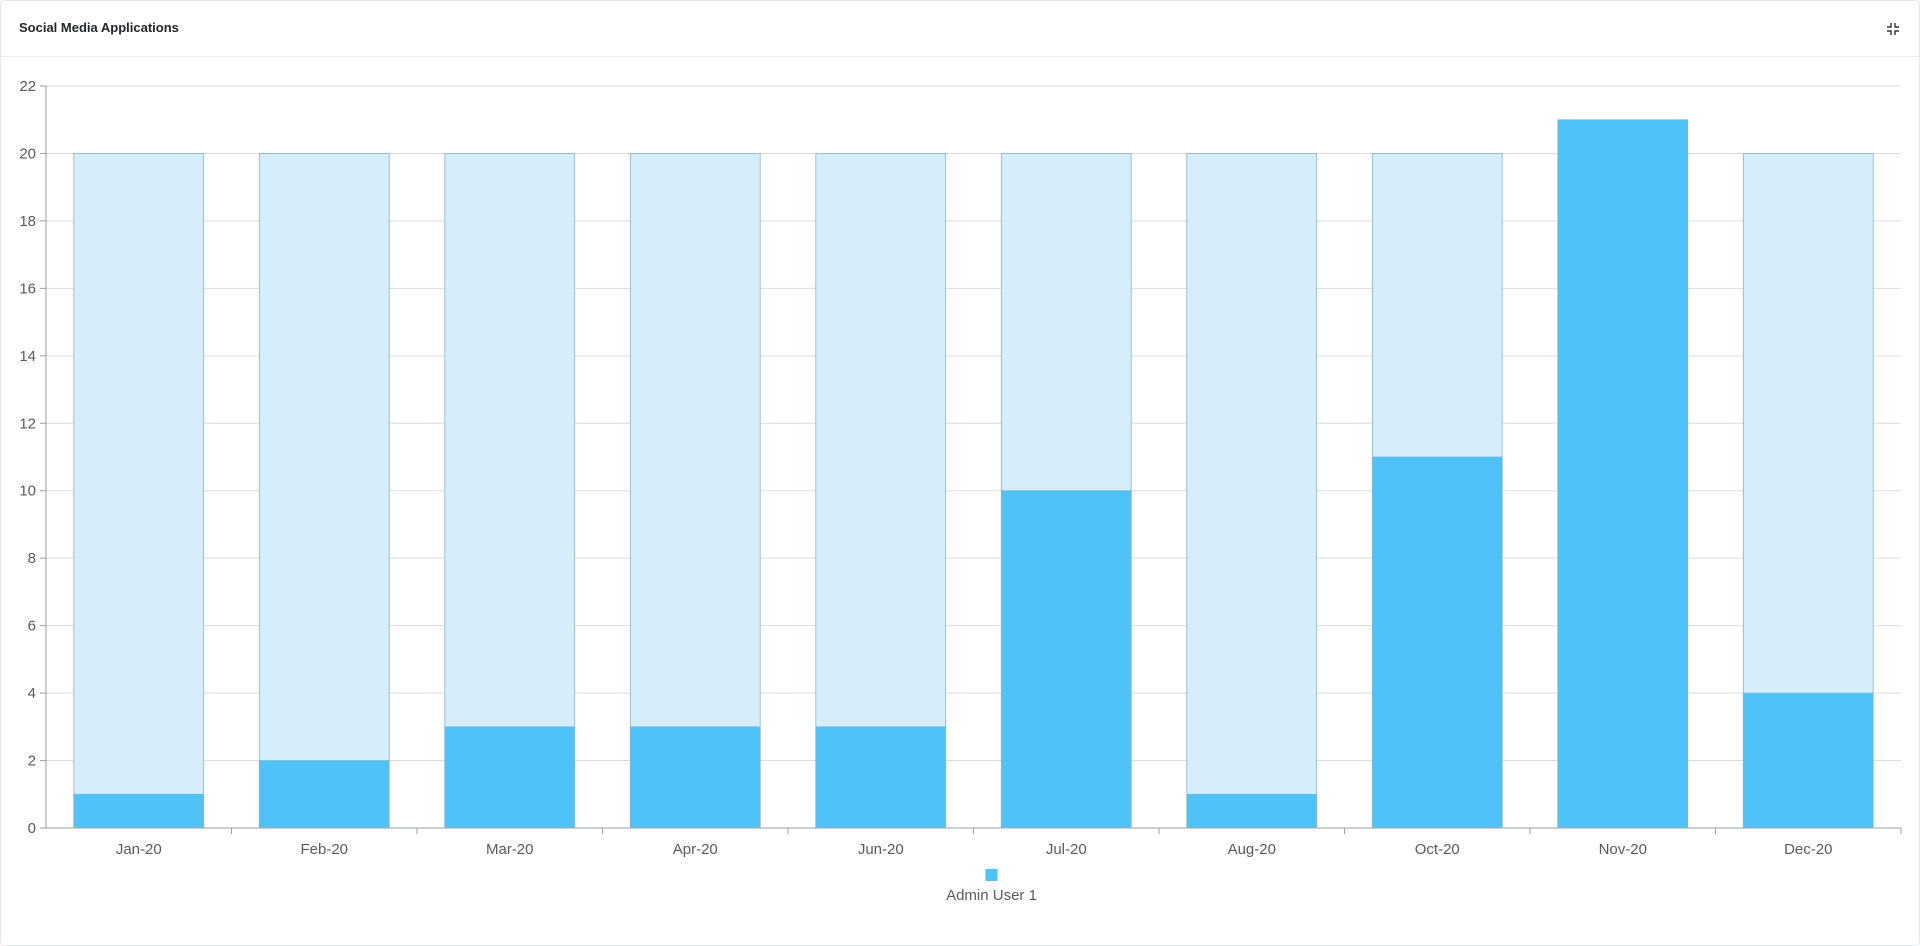  Describe the element at coordinates (510, 849) in the screenshot. I see `x-tick-label: Mar-20` at that location.